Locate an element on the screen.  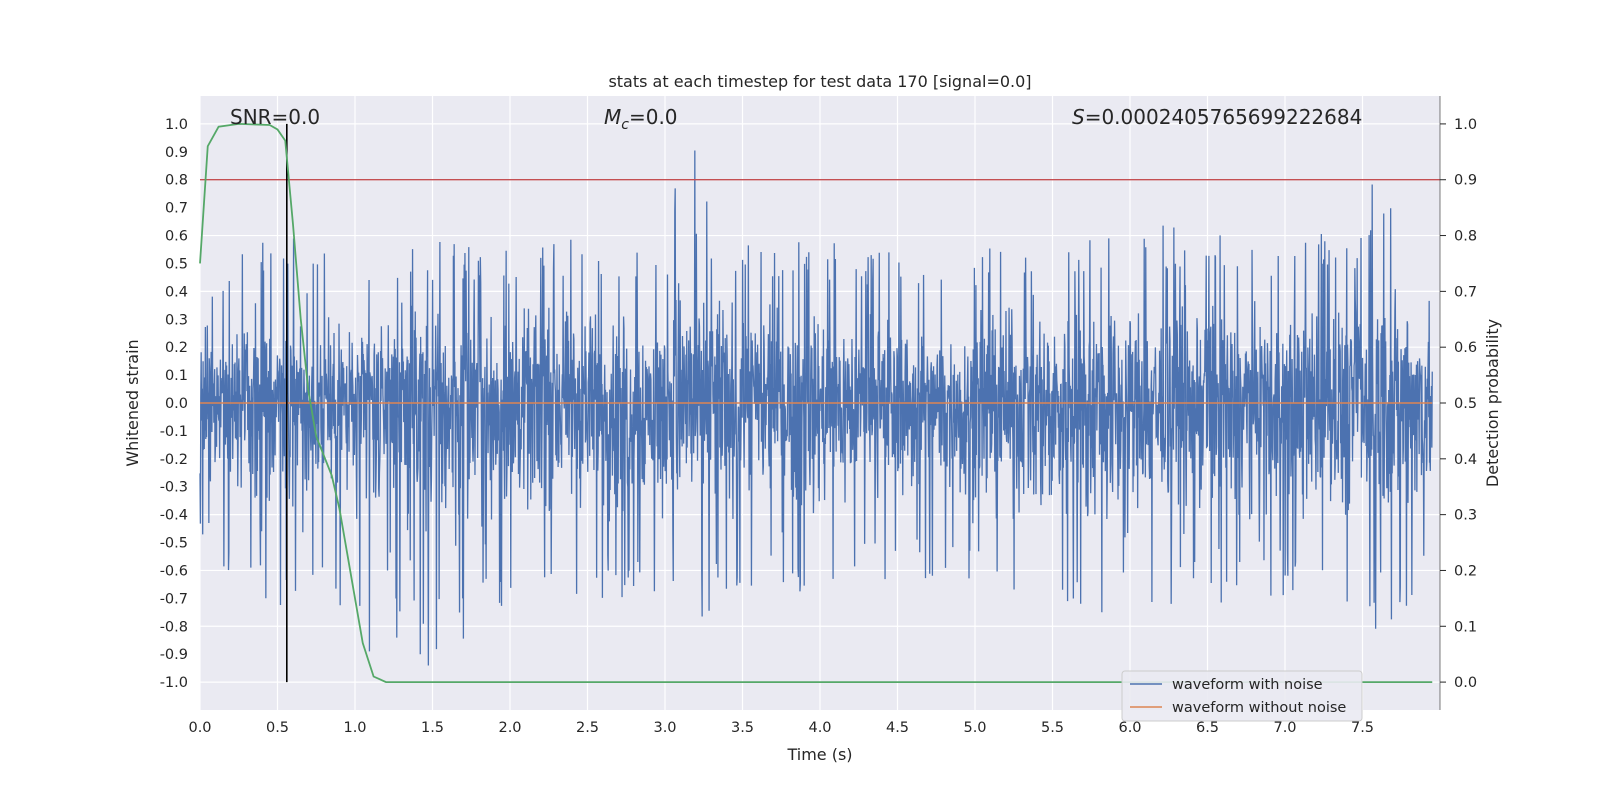
legend-label-noise: waveform with noise is located at coordinates (1247, 685).